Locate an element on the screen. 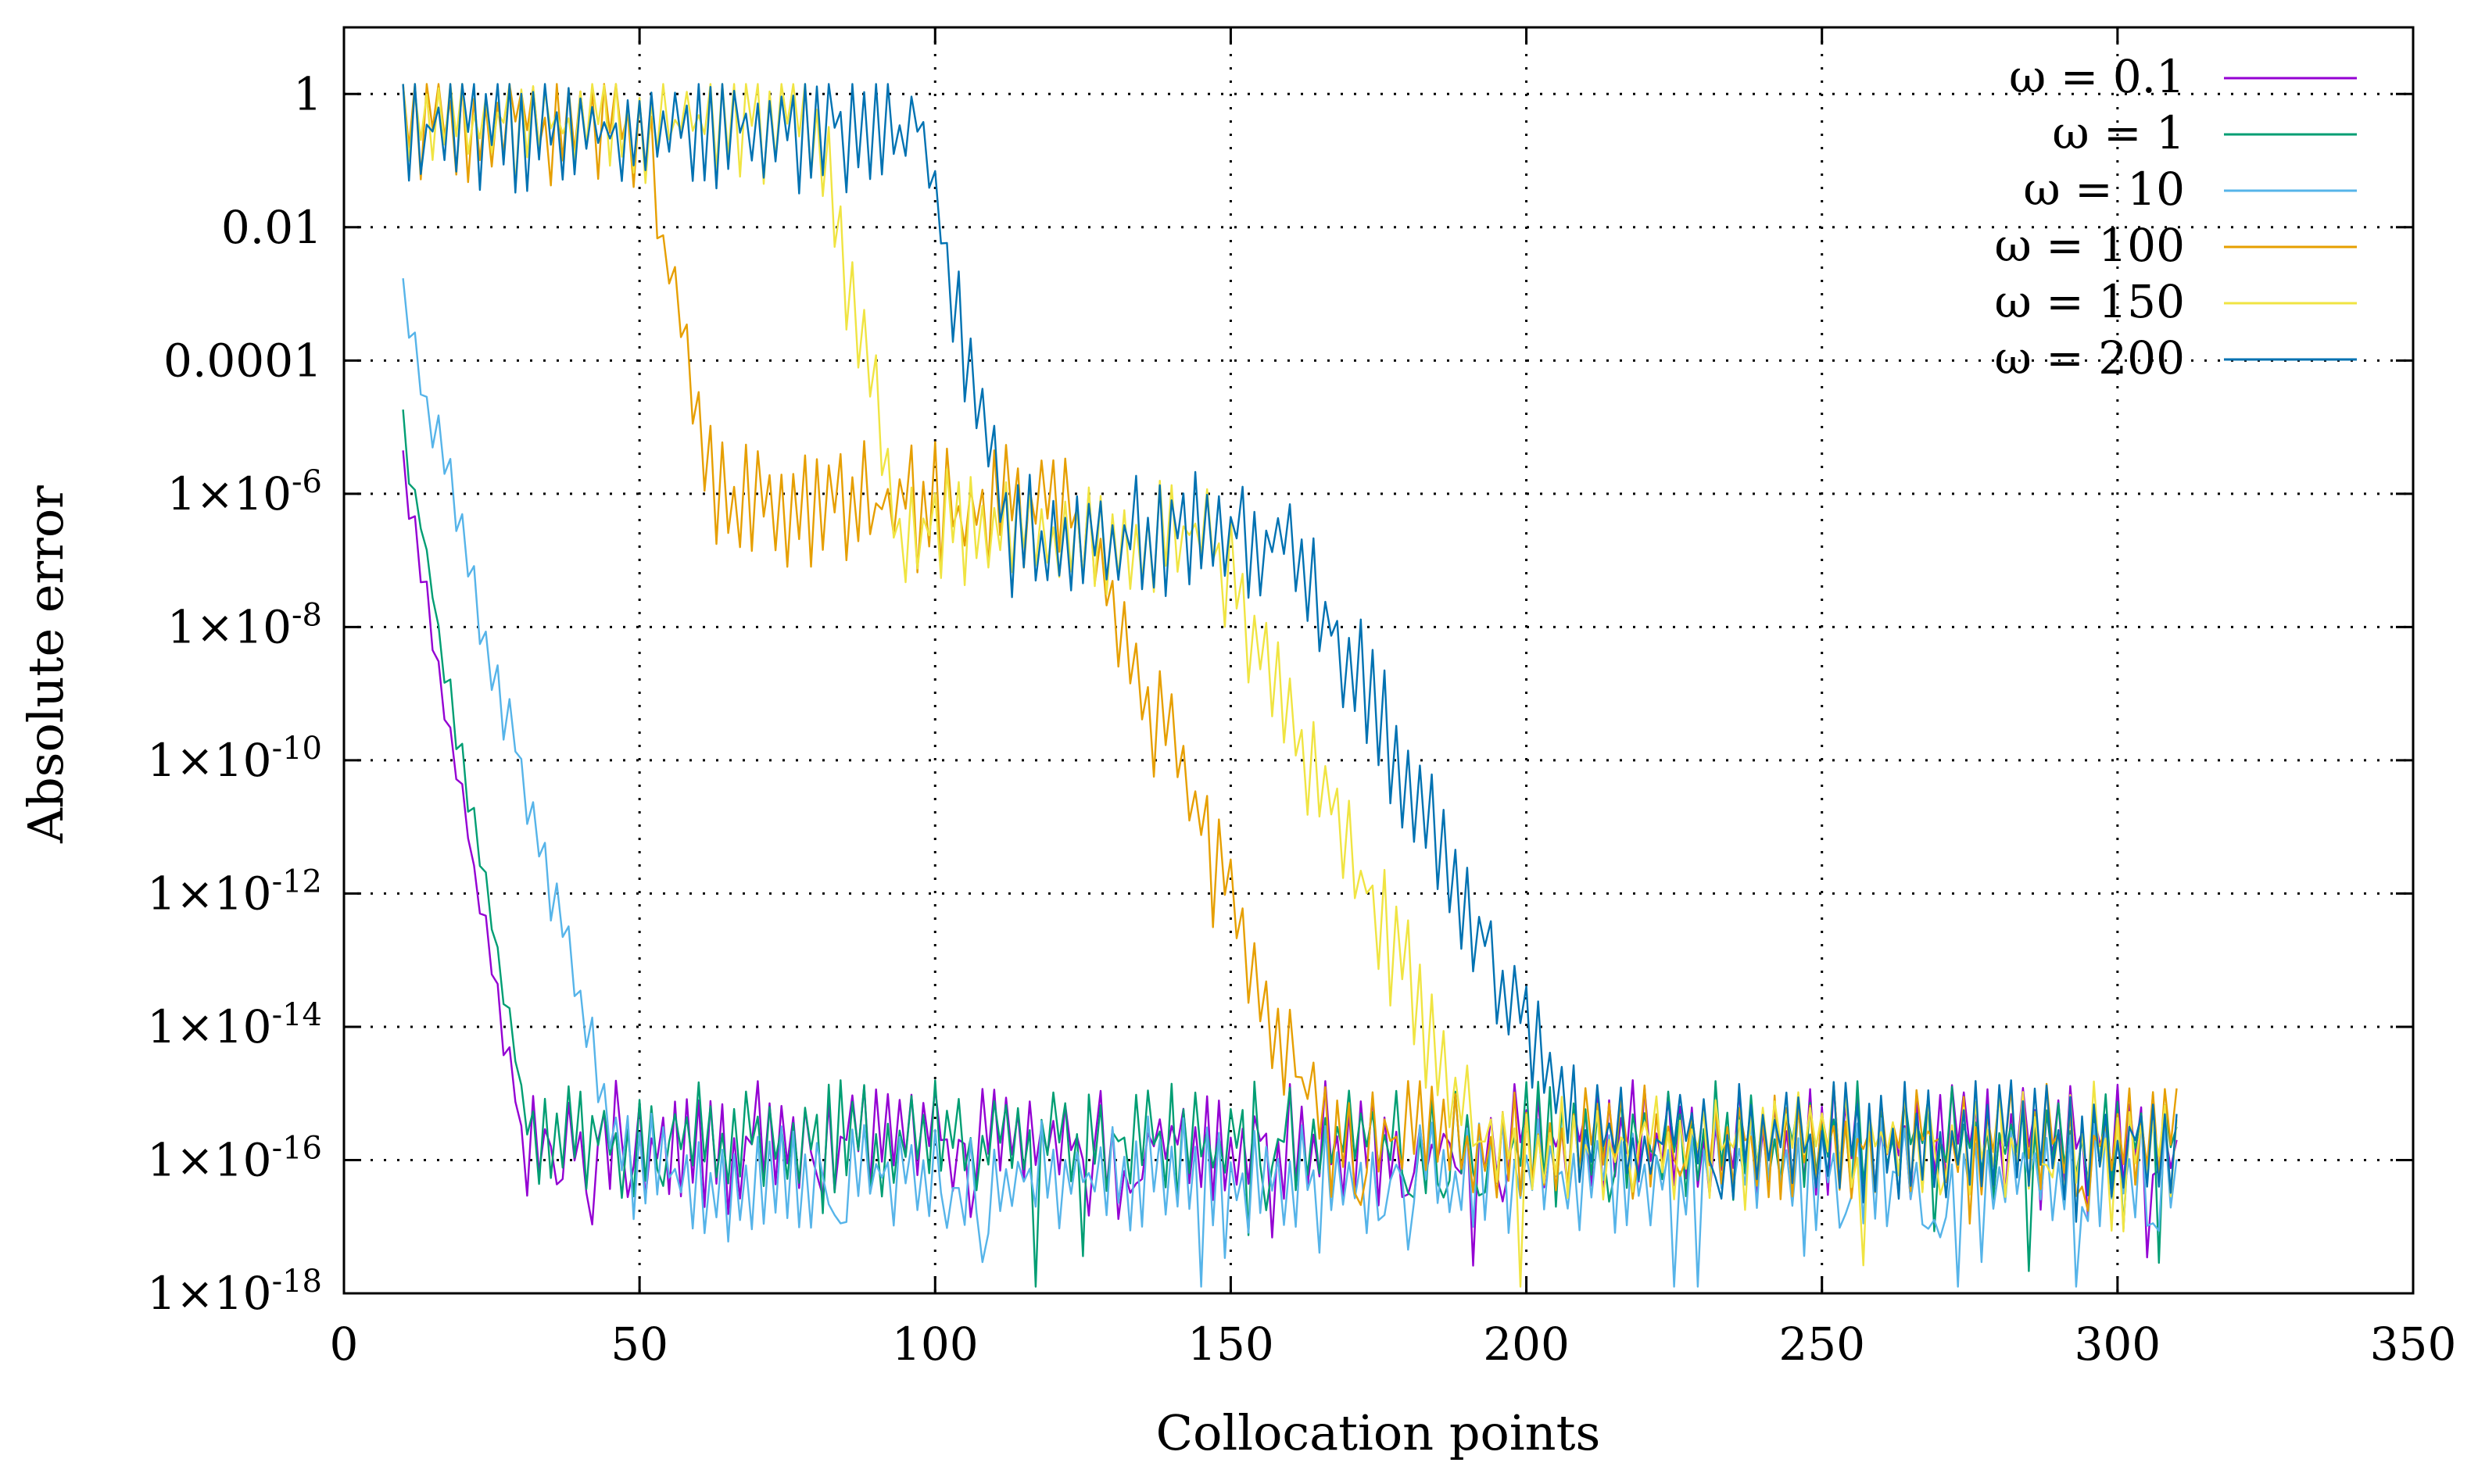  x-tick-label: 250 is located at coordinates (1821, 1344).